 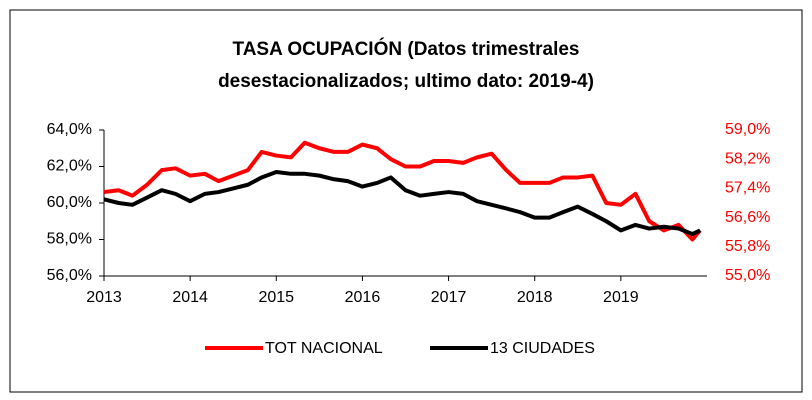 I want to click on x-tick-label: 2015, so click(x=276, y=297).